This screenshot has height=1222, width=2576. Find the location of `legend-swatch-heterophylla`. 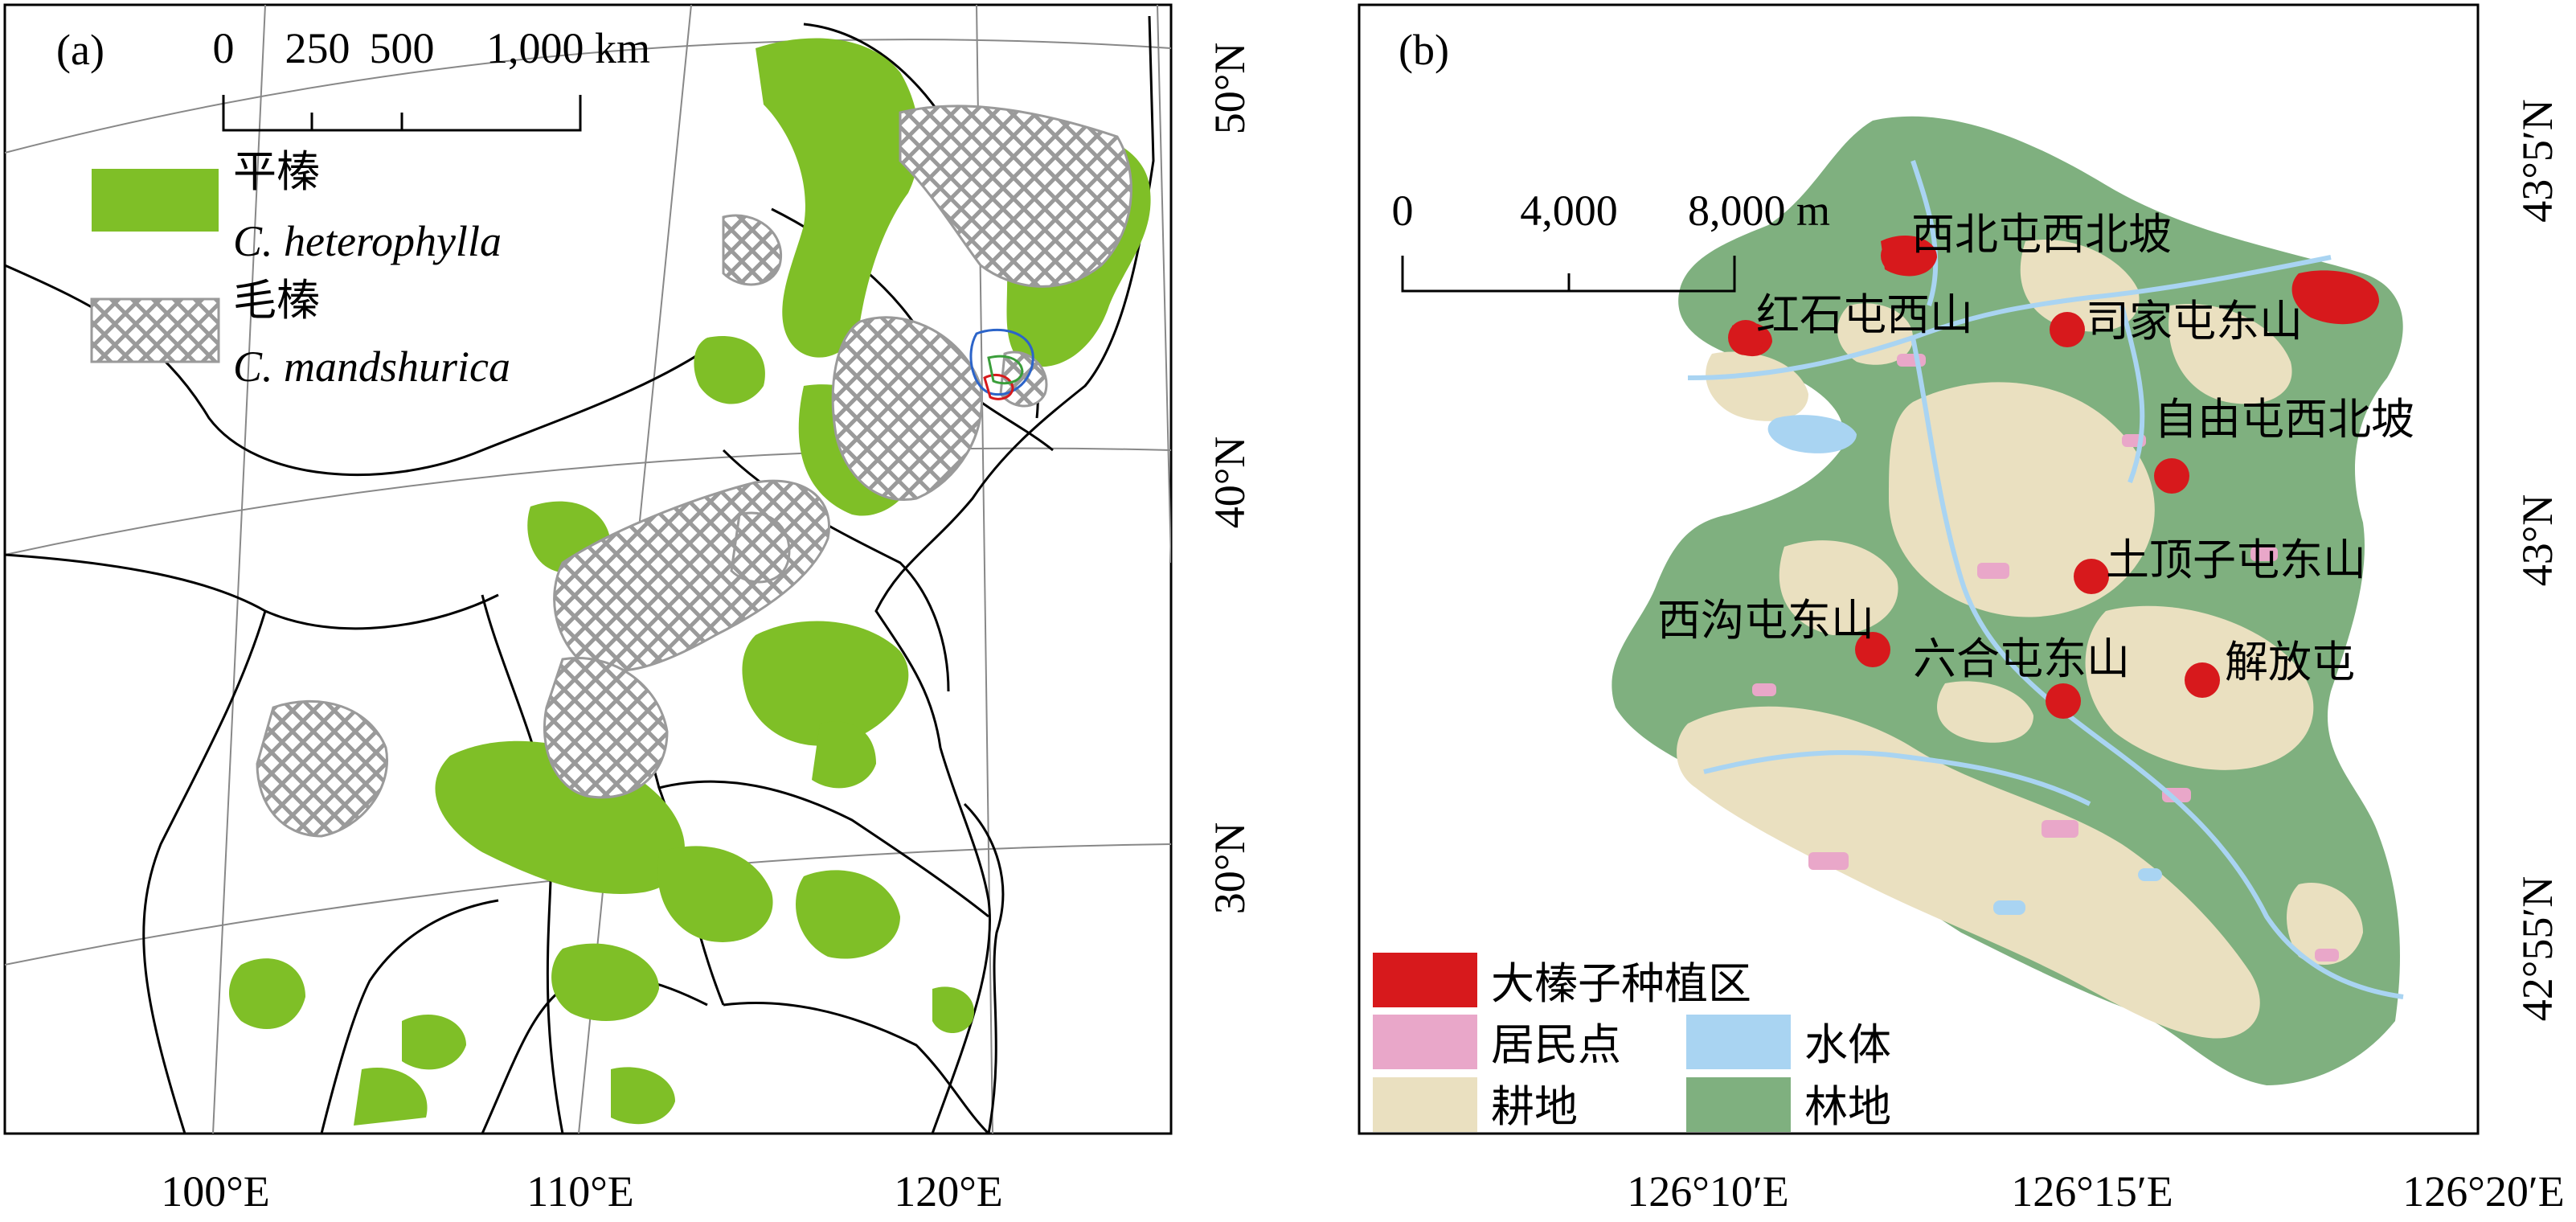

legend-swatch-heterophylla is located at coordinates (155, 201).